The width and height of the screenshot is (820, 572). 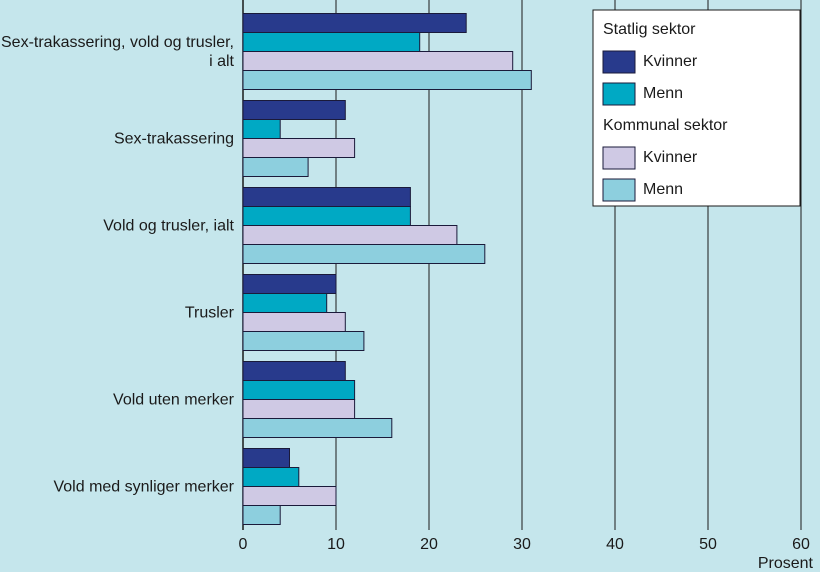 I want to click on x-tick-label: 0, so click(x=243, y=544).